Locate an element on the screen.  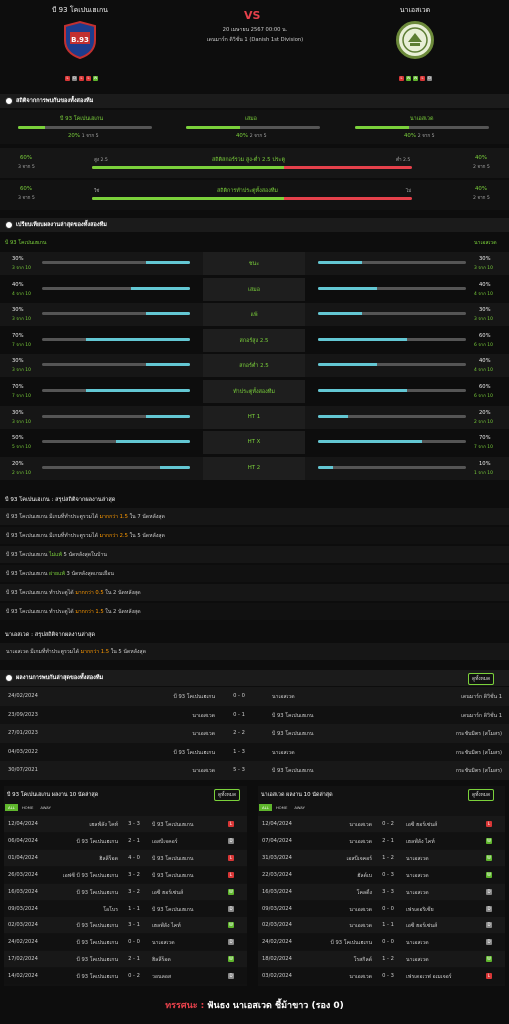
compare-row: 40% 4 จาก 10 เสมอ 40% 4 จาก 10 is located at coordinates (254, 289).